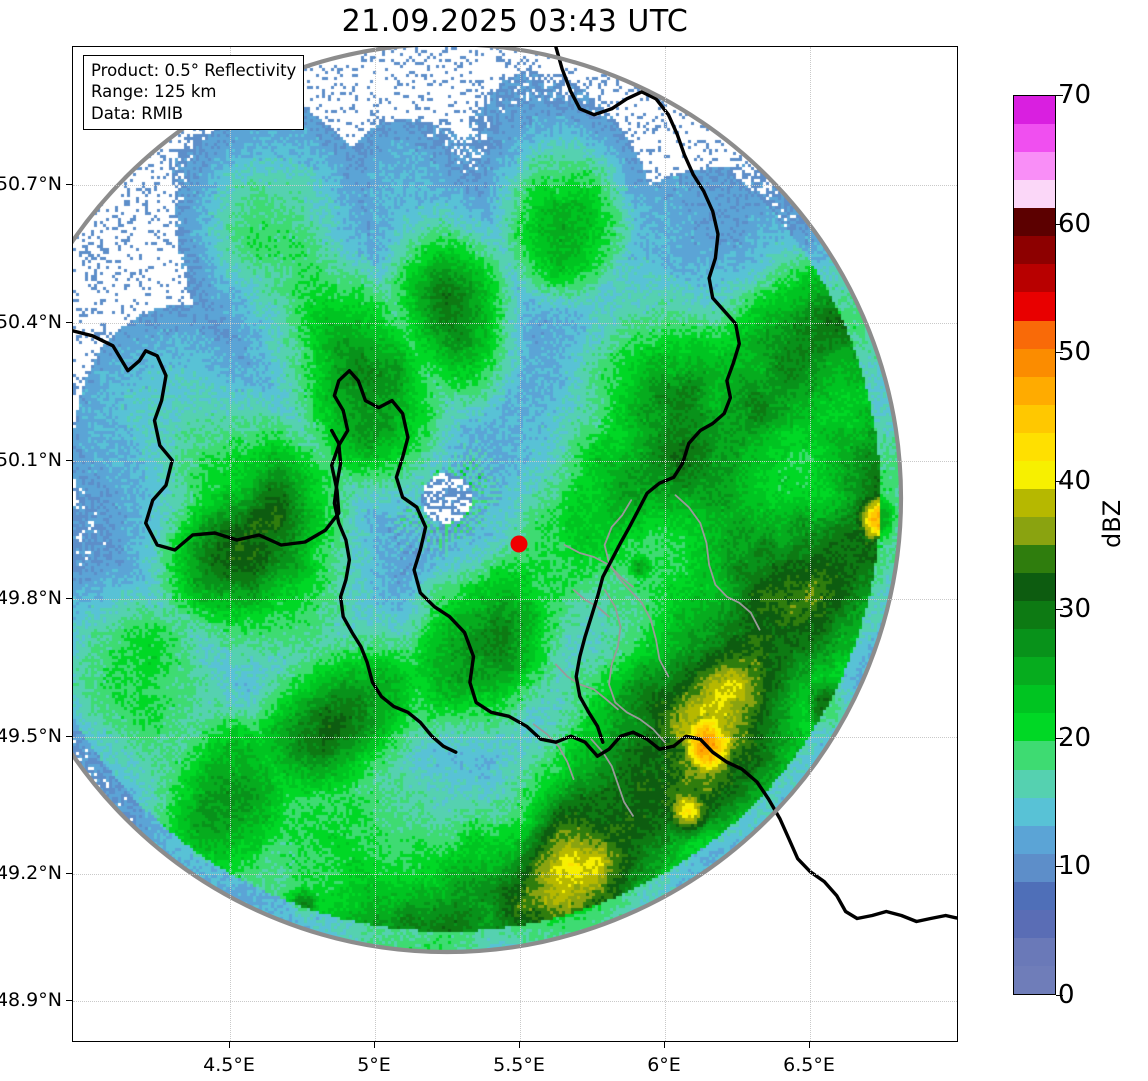  I want to click on y-tick-label: 49.8°N, so click(31, 598).